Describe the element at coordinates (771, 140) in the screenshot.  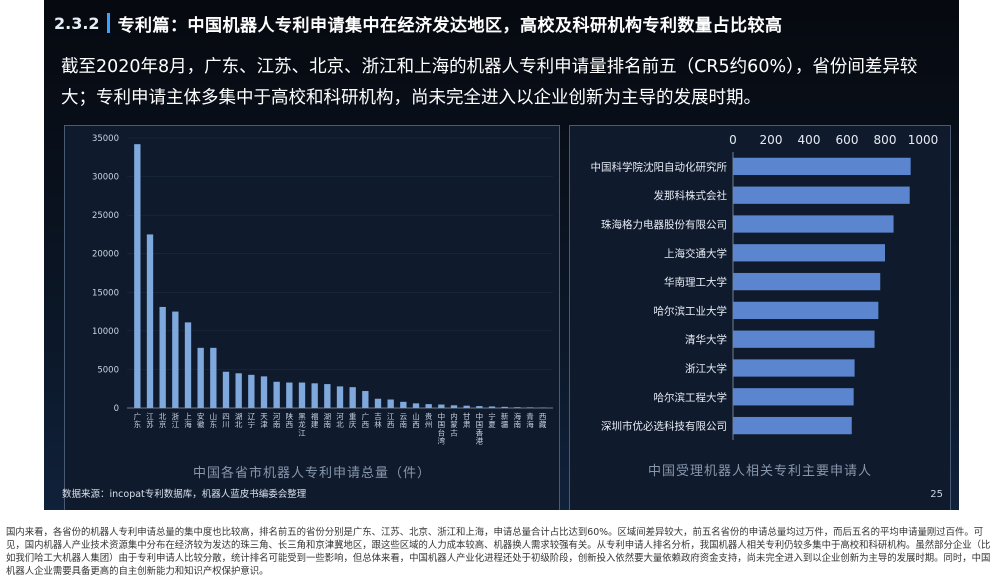
I see `x-tick-label: 200` at that location.